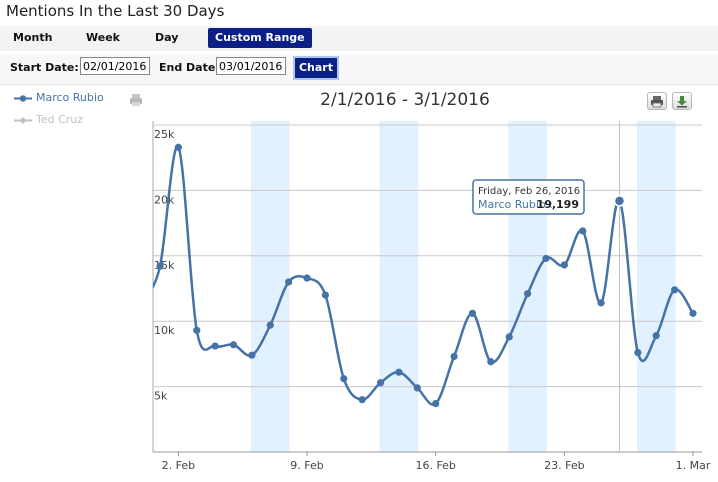  I want to click on y-tick-label: 10k, so click(164, 330).